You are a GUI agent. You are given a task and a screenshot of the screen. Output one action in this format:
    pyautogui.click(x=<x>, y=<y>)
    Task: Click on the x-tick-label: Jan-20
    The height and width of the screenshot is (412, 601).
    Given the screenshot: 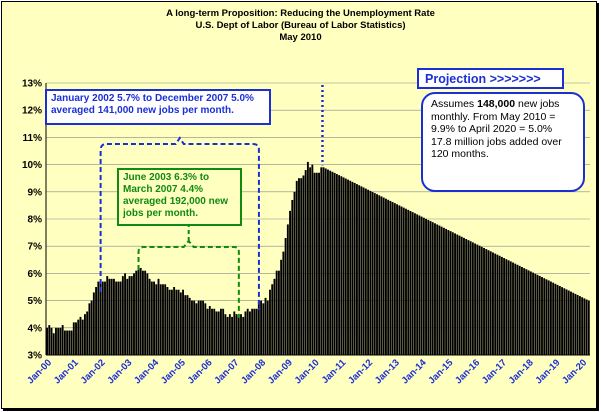 What is the action you would take?
    pyautogui.click(x=574, y=371)
    